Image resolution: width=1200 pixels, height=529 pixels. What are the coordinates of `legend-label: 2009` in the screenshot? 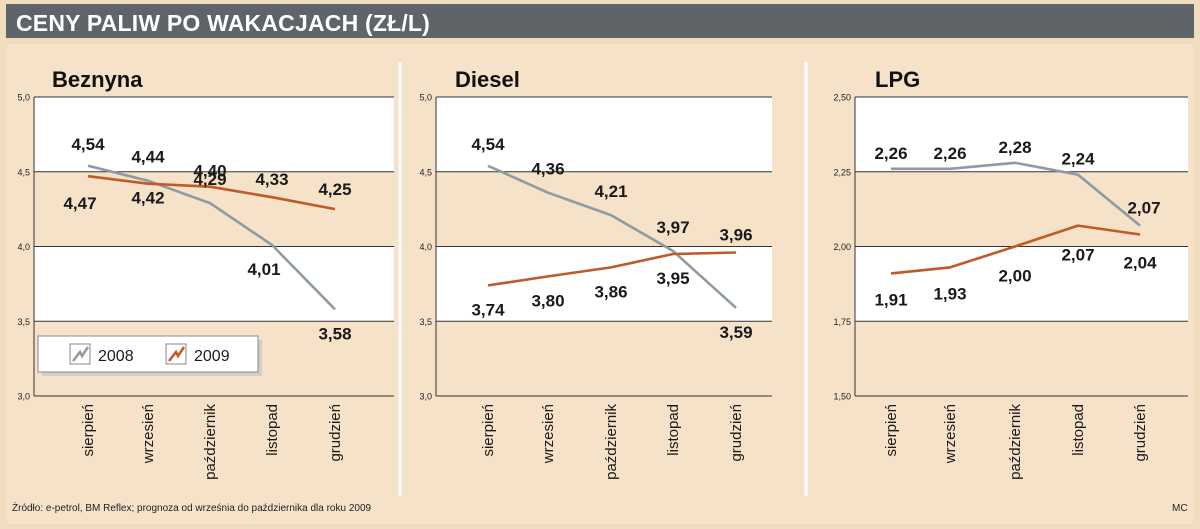 It's located at (212, 356).